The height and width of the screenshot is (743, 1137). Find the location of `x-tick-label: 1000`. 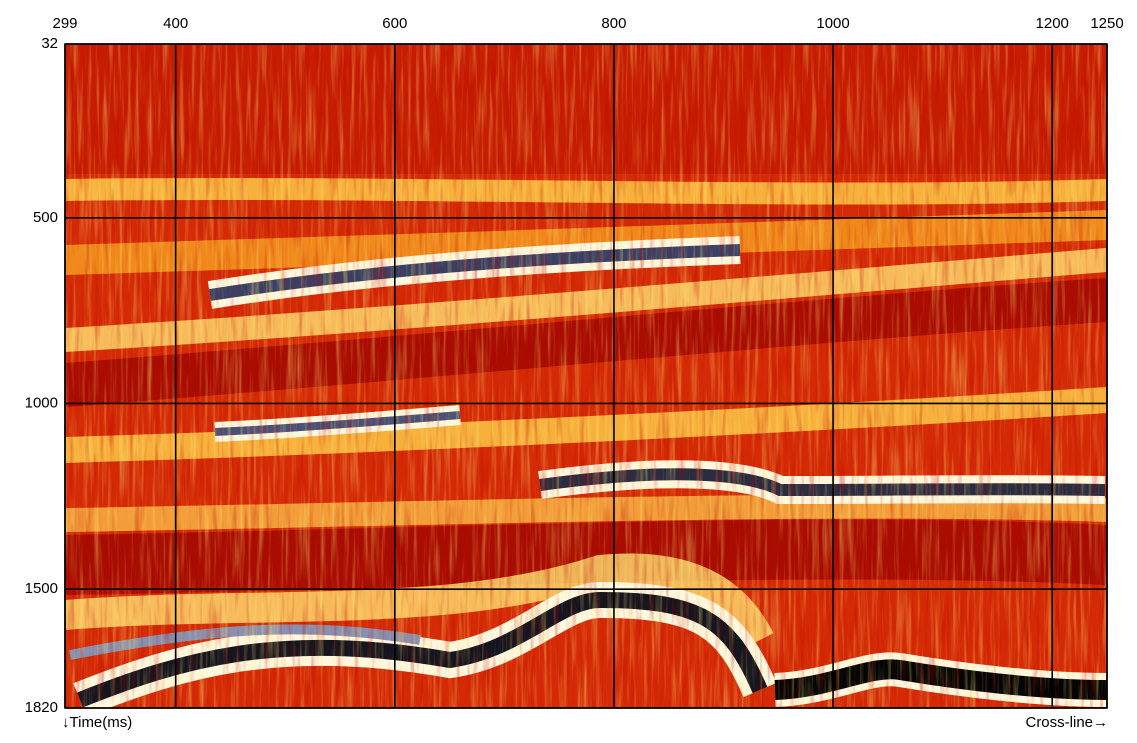

x-tick-label: 1000 is located at coordinates (832, 23).